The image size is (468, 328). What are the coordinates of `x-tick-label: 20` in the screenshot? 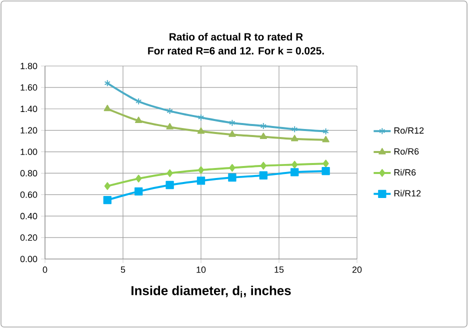 It's located at (357, 269).